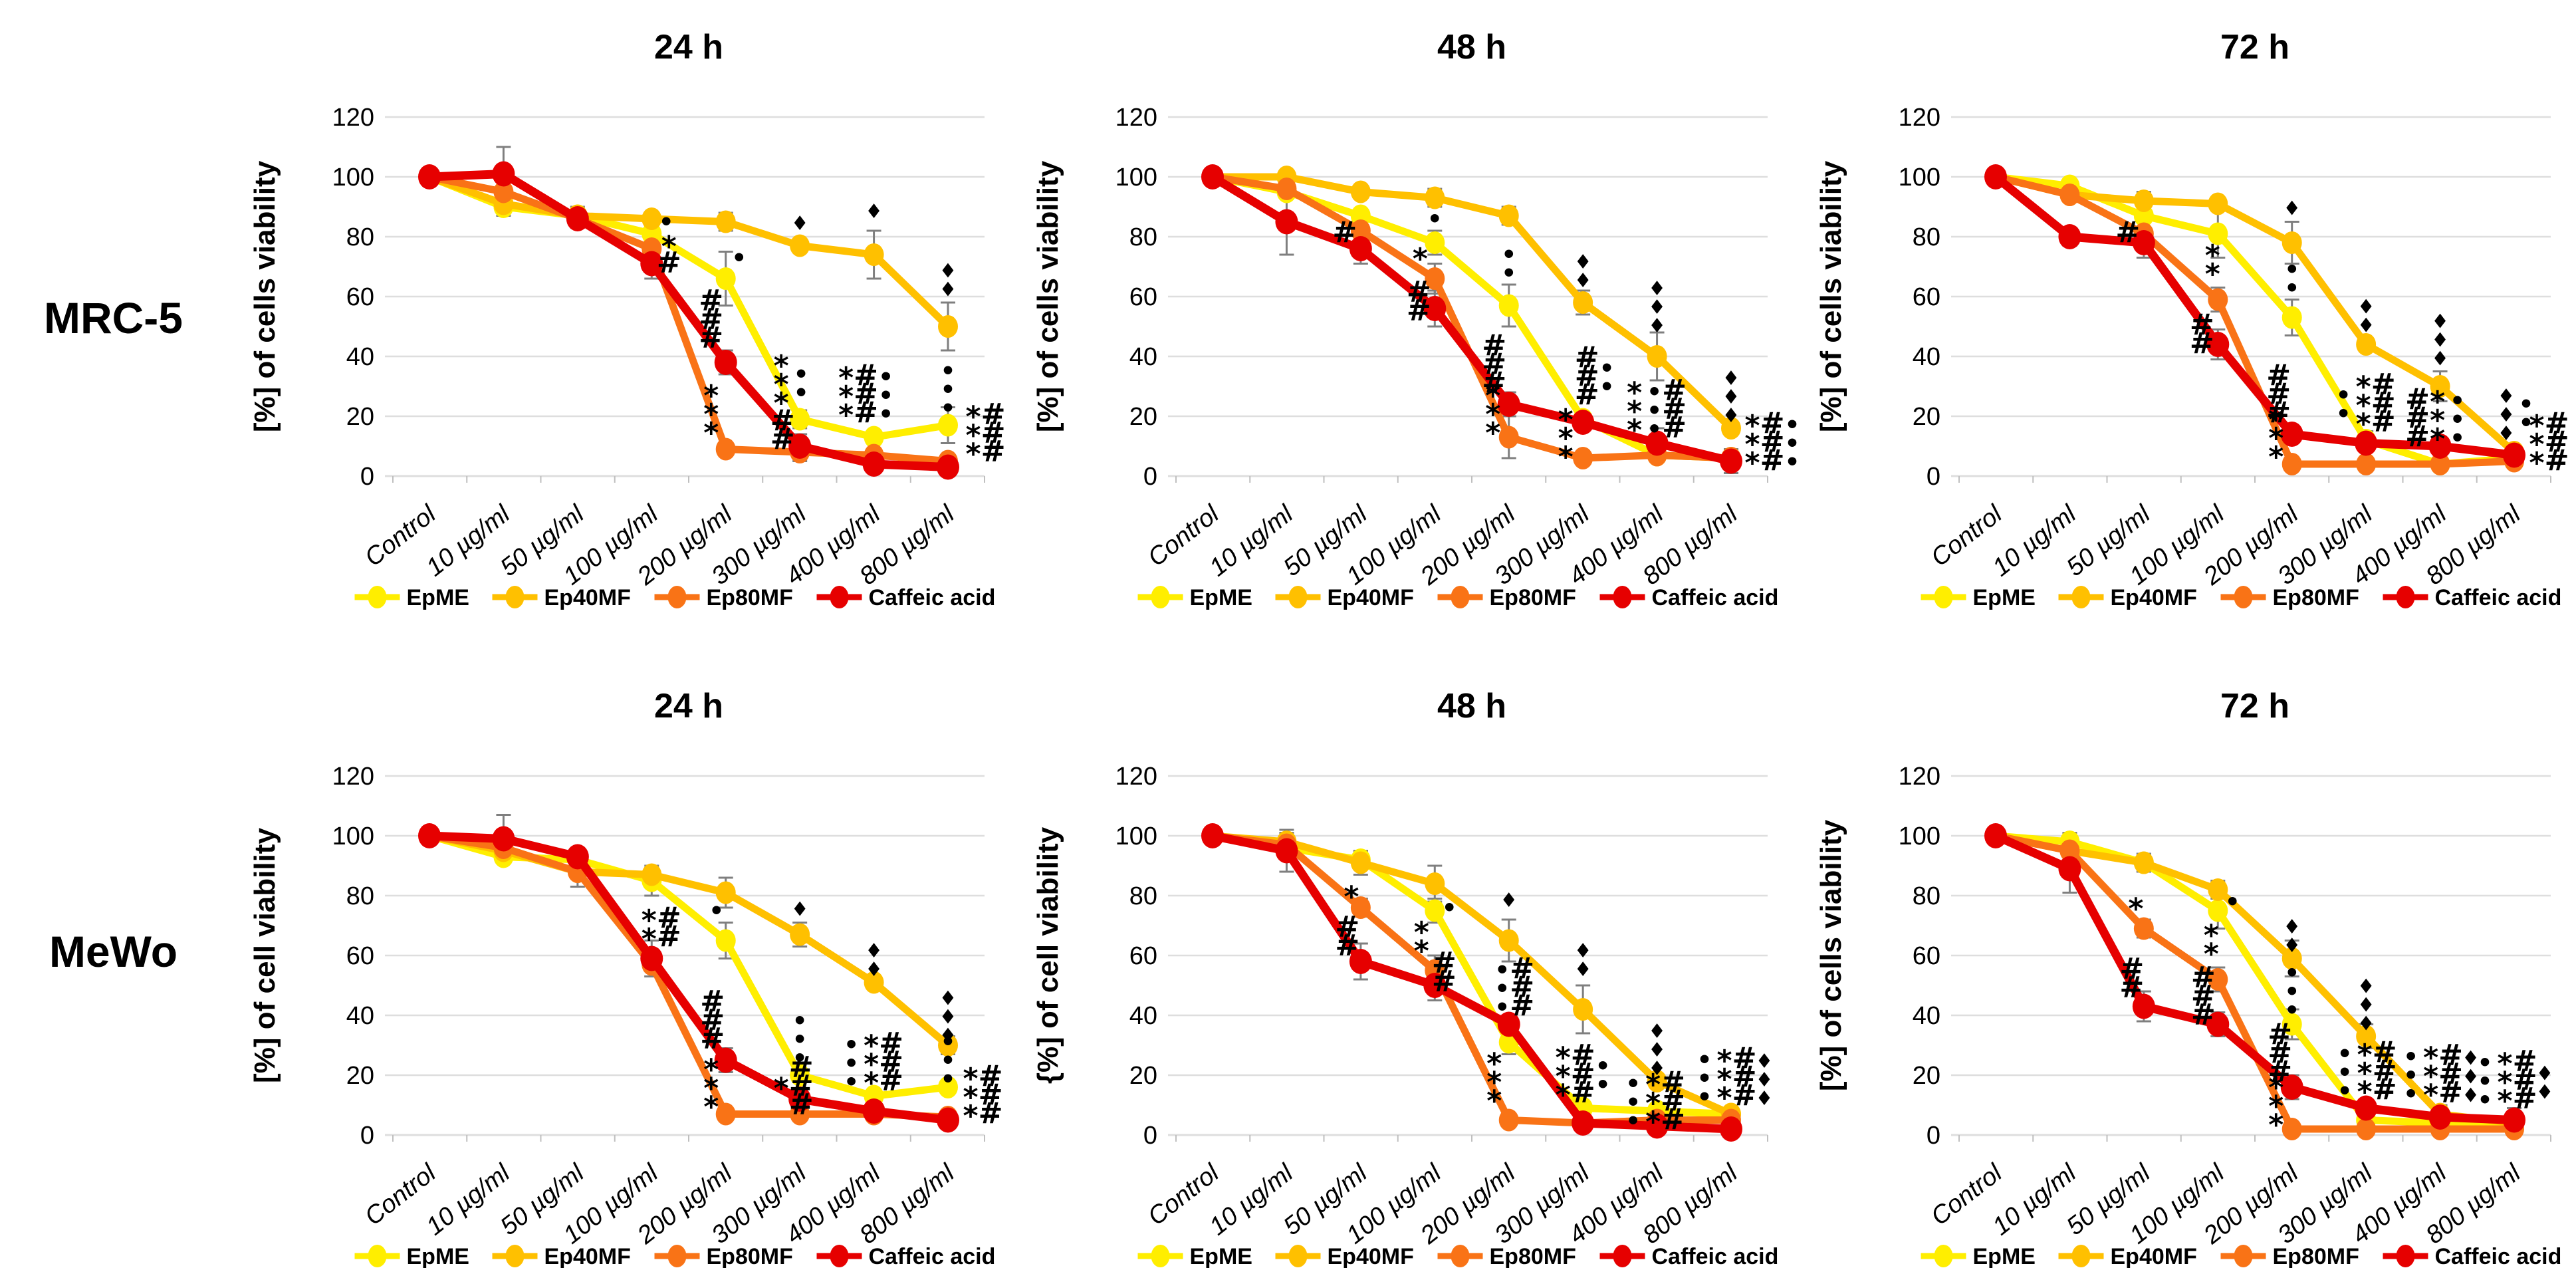 This screenshot has width=2576, height=1268. I want to click on legend-label: EpME, so click(1221, 597).